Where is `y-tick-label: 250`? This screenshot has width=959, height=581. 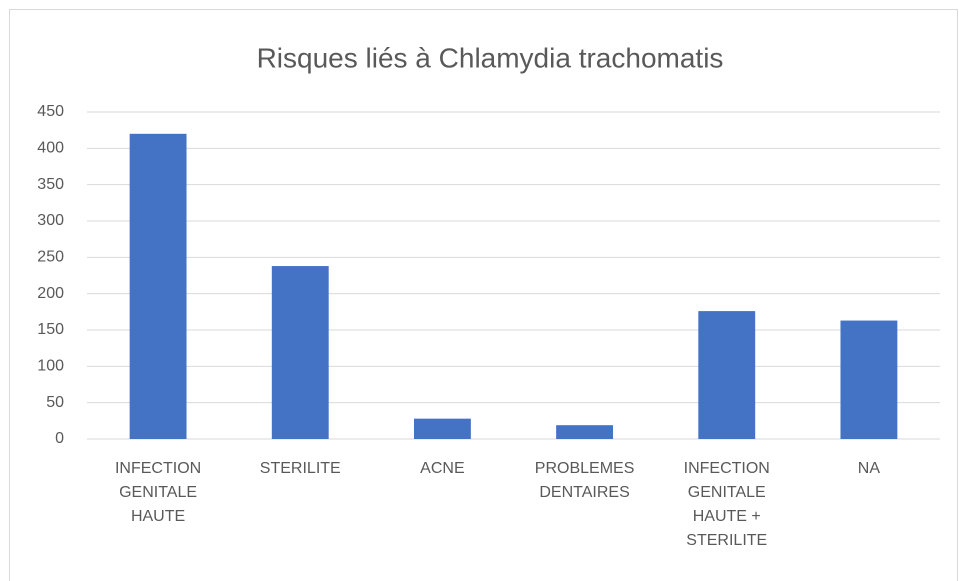
y-tick-label: 250 is located at coordinates (50, 257).